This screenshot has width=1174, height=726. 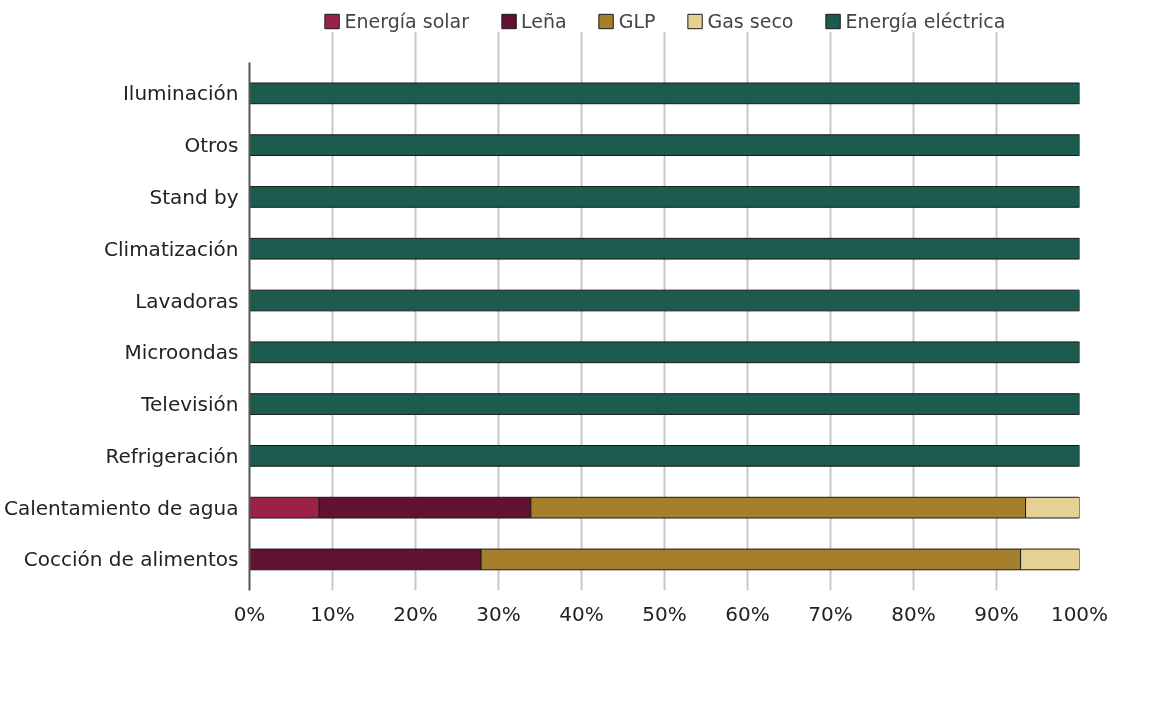 What do you see at coordinates (181, 352) in the screenshot?
I see `y-tick-label: Microondas` at bounding box center [181, 352].